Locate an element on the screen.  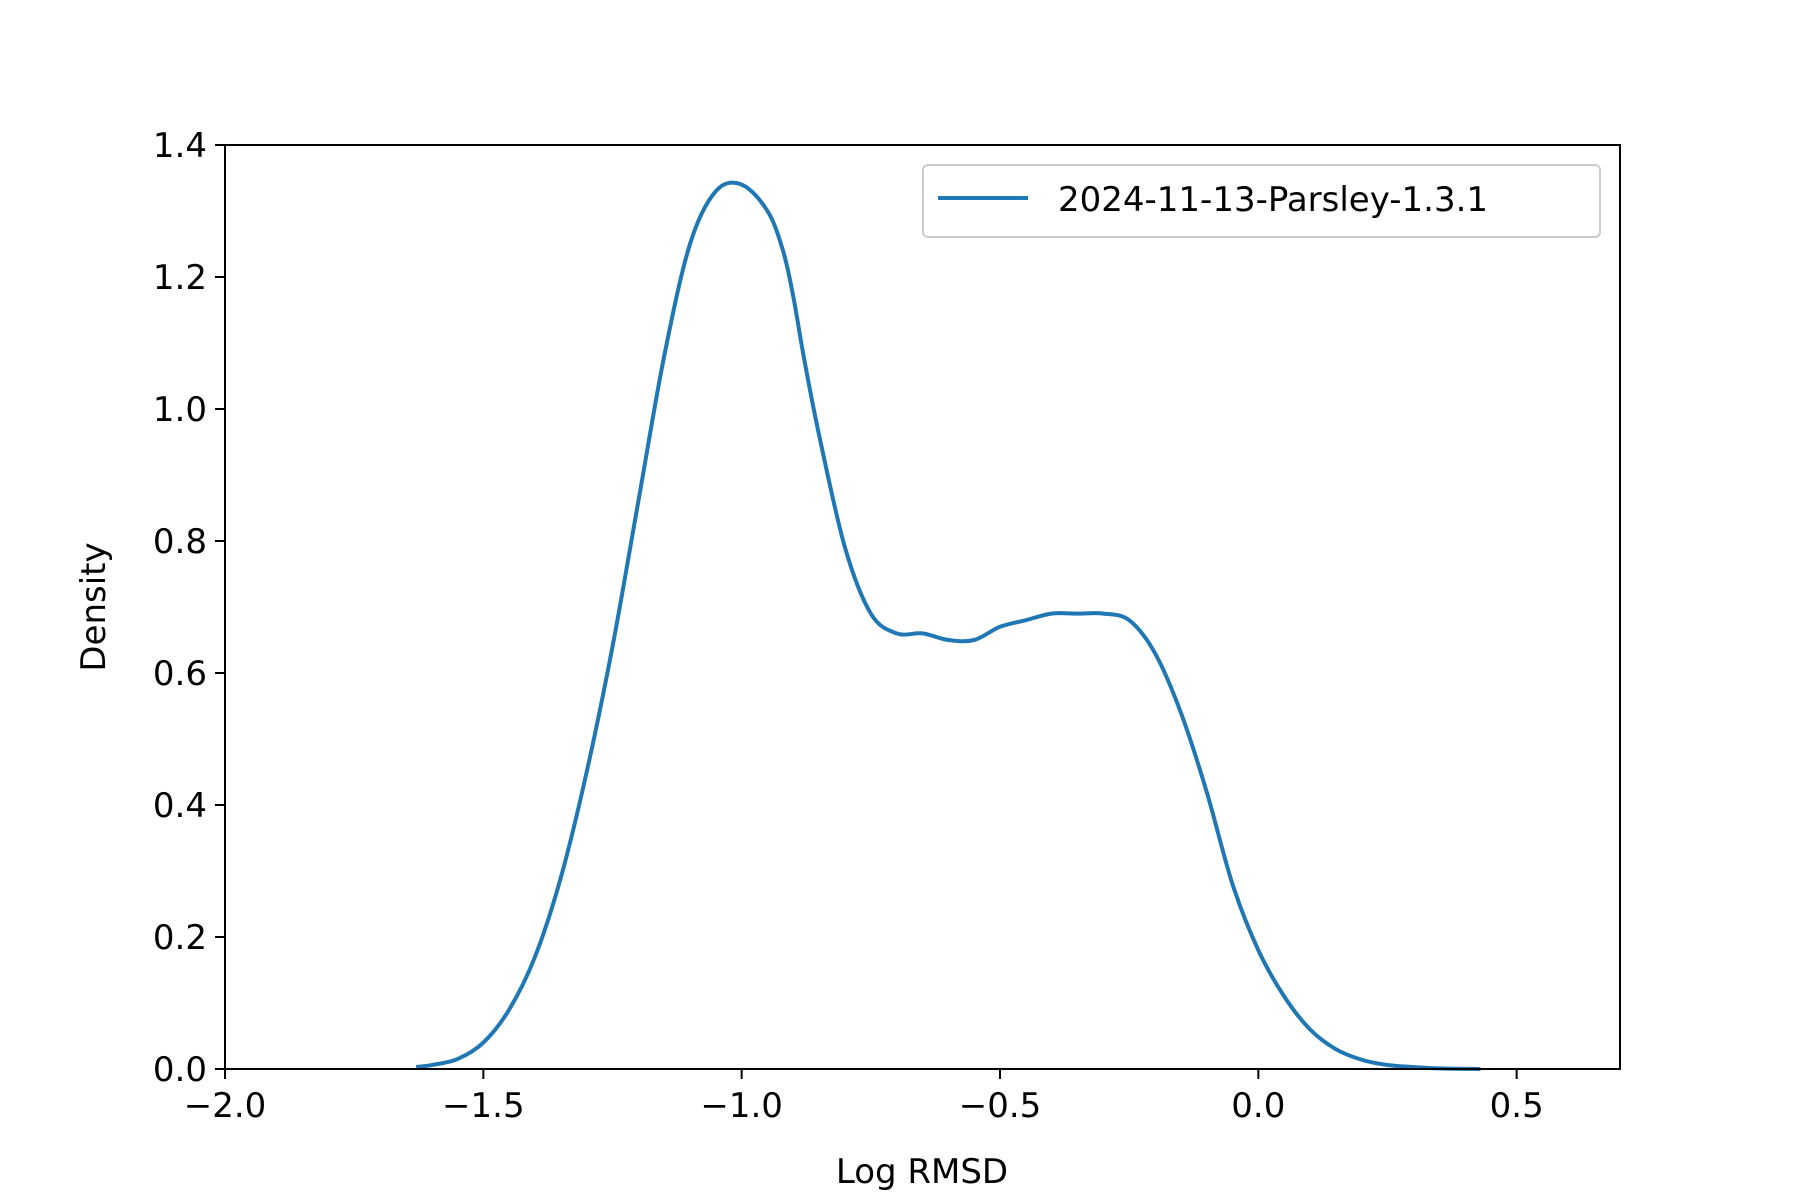
x-axis-ticks: −2.0 −1.5 −1.0 −0.5 0.0 0.5 is located at coordinates (864, 1097).